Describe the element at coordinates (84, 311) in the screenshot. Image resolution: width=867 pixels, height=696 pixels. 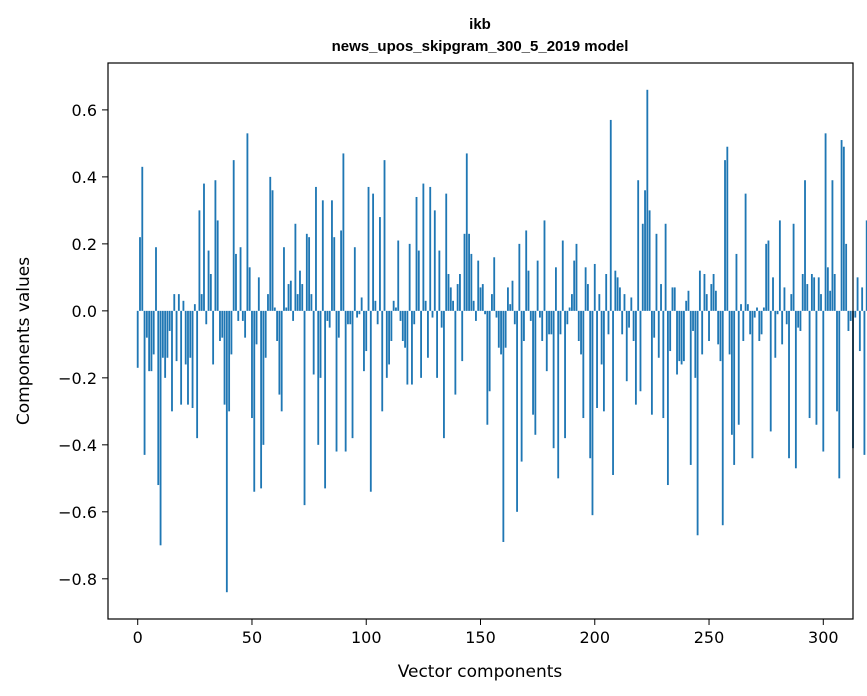
I see `y-tick-label: 0.0` at that location.